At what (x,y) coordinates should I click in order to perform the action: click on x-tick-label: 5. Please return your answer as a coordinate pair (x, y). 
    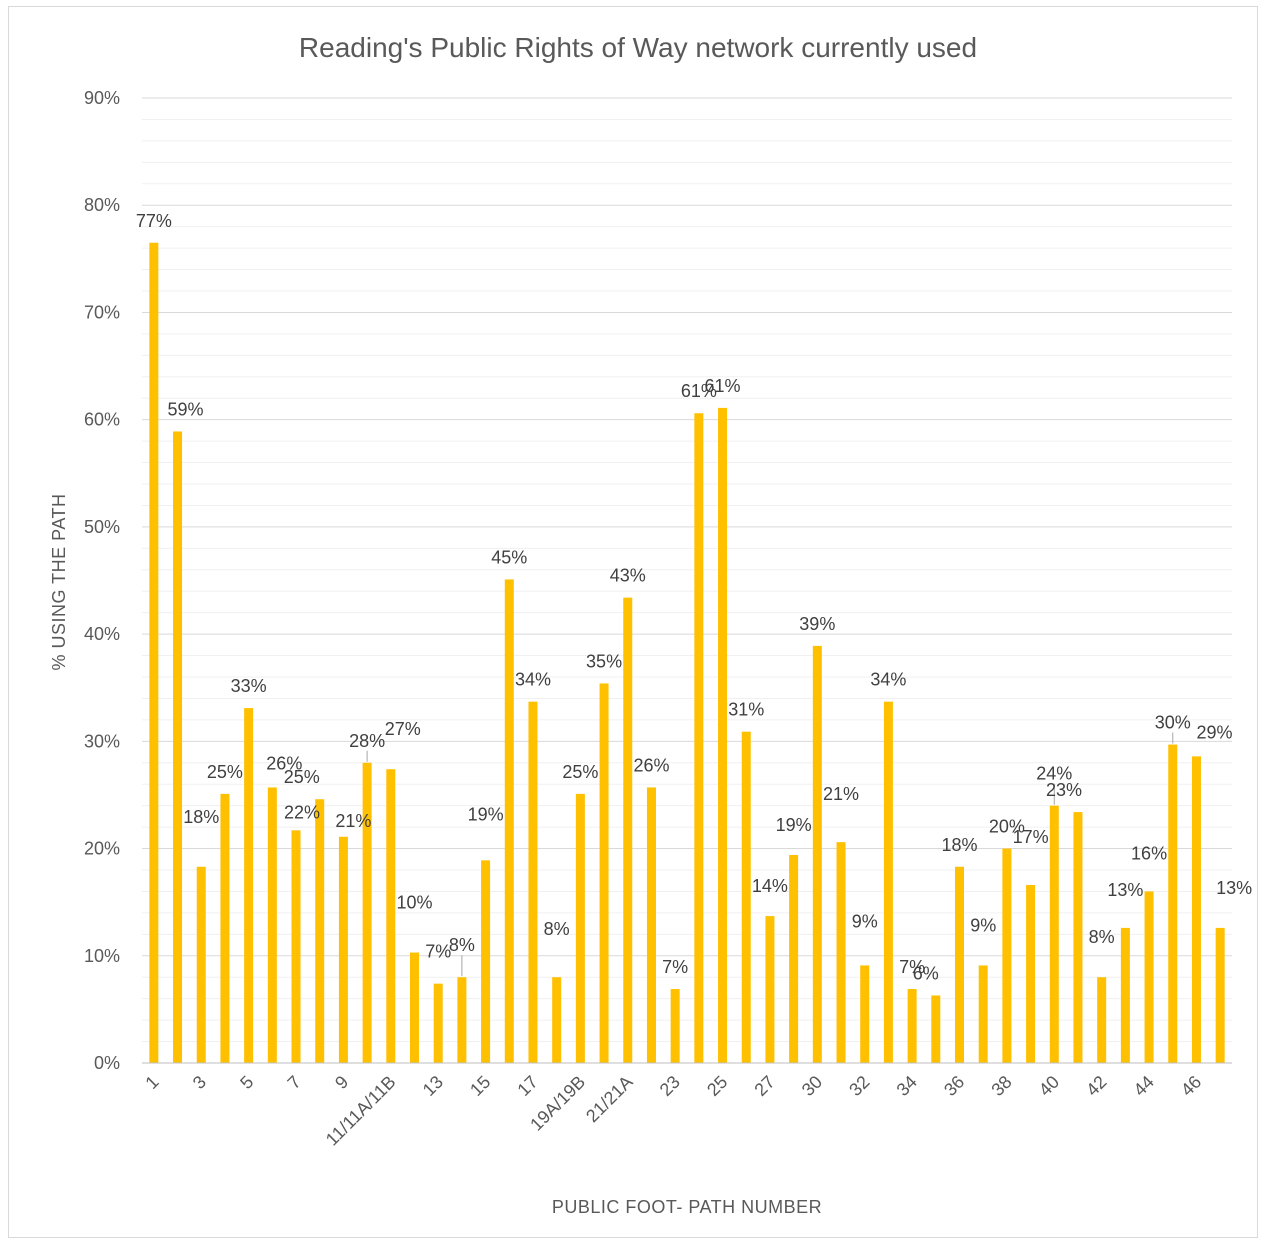
    Looking at the image, I should click on (246, 1082).